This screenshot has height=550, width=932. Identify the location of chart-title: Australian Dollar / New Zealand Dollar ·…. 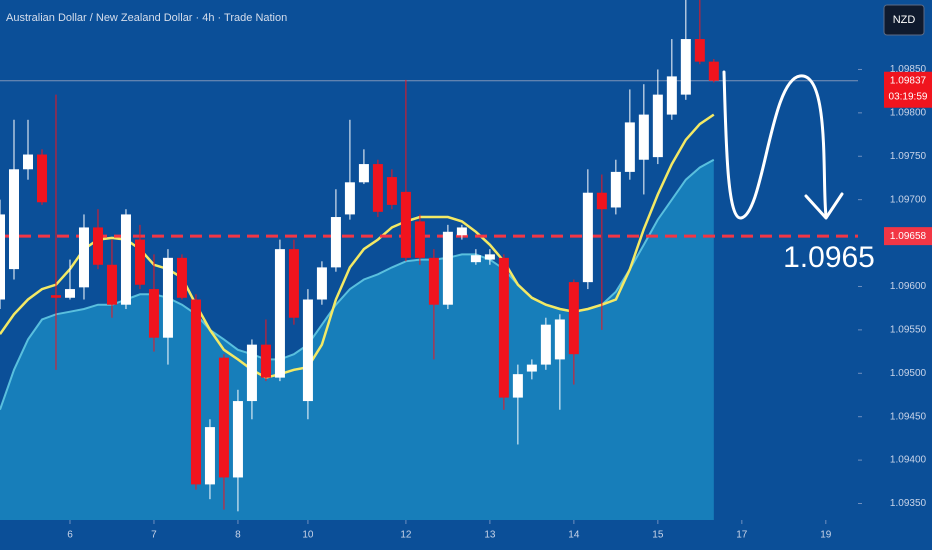
(146, 18).